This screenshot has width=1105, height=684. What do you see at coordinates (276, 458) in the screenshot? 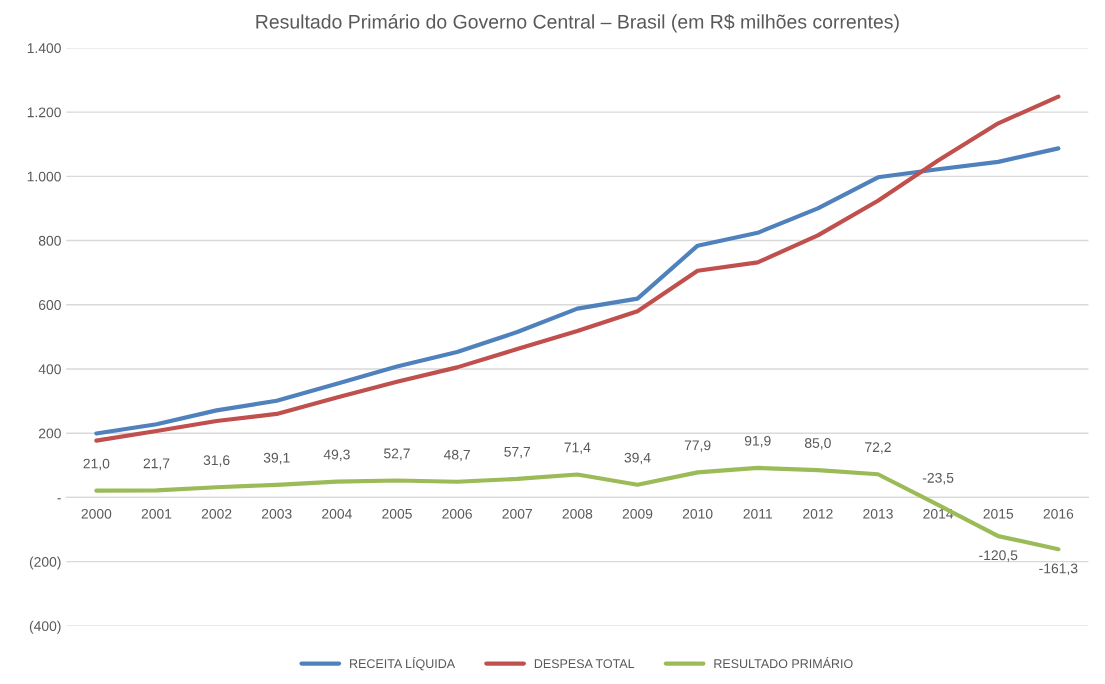
I see `data-label: 39,1` at bounding box center [276, 458].